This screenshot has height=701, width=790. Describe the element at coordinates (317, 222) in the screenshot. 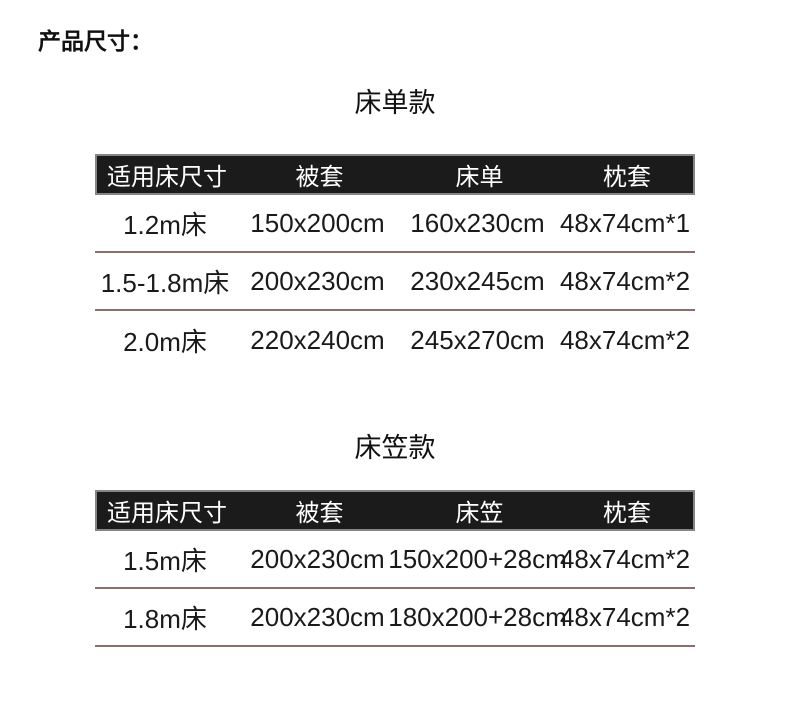

I see `table-cell: 150x200cm` at that location.